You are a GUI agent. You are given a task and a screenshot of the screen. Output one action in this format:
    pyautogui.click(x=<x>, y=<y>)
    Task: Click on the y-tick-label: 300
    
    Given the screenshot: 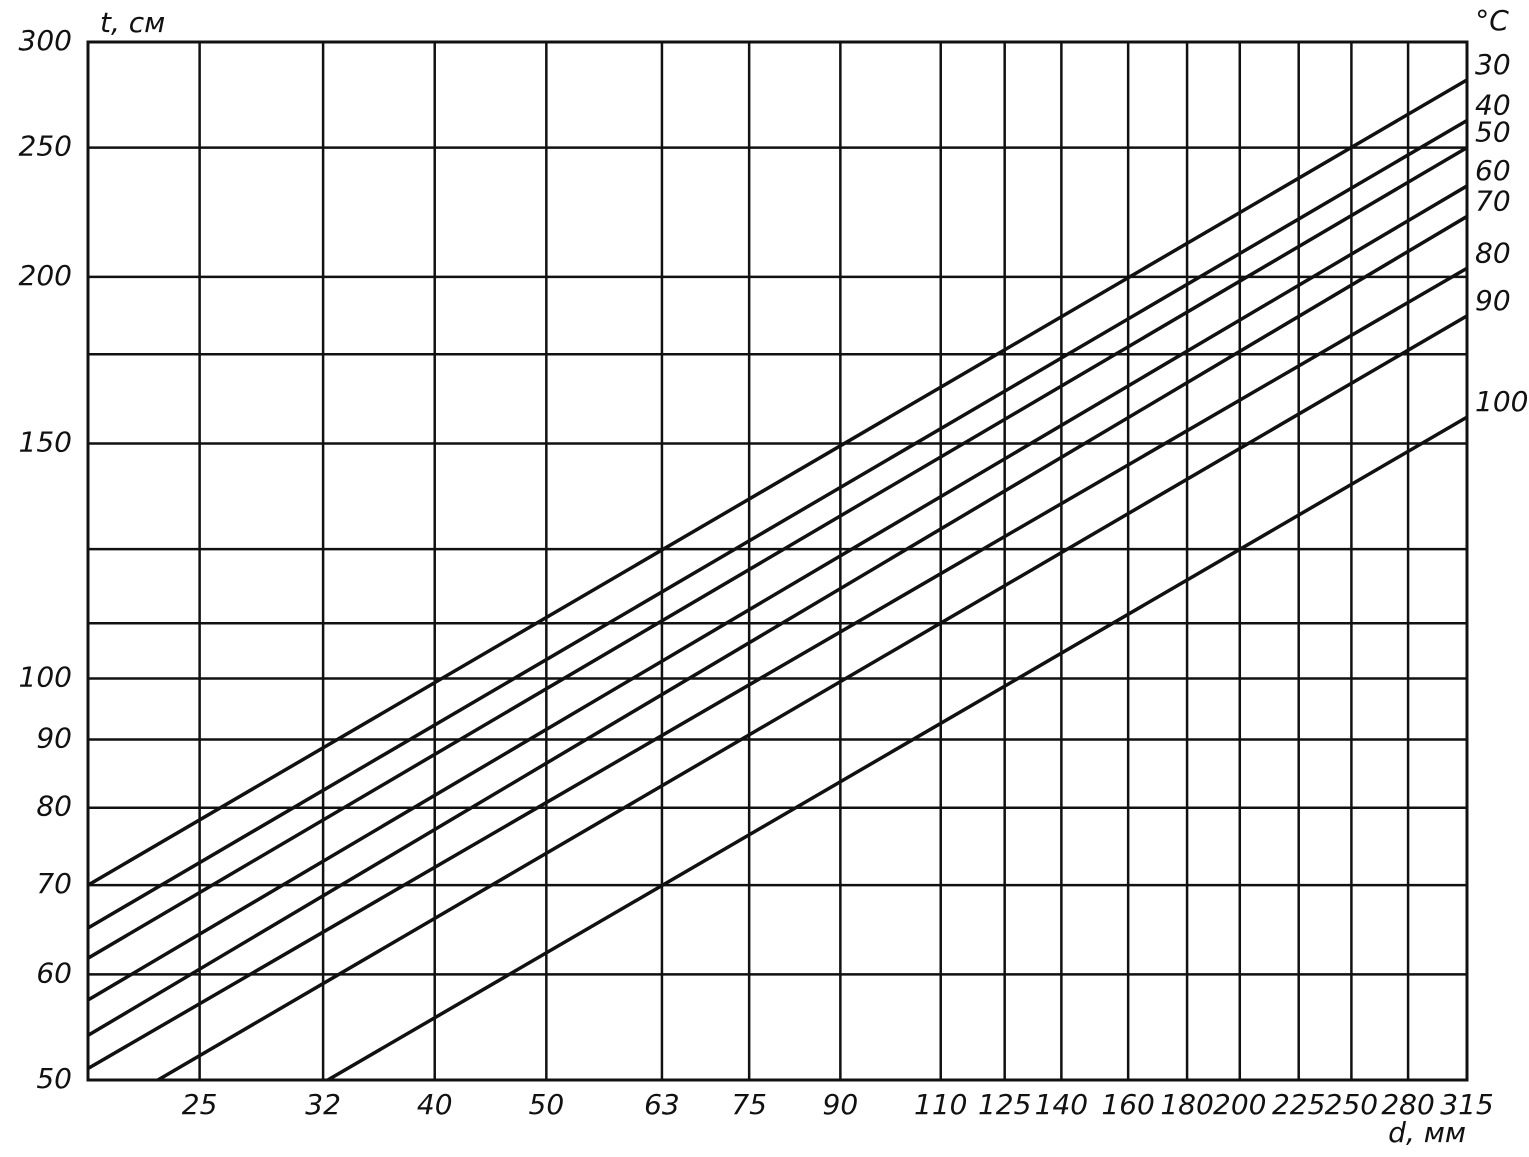 What is the action you would take?
    pyautogui.click(x=45, y=40)
    